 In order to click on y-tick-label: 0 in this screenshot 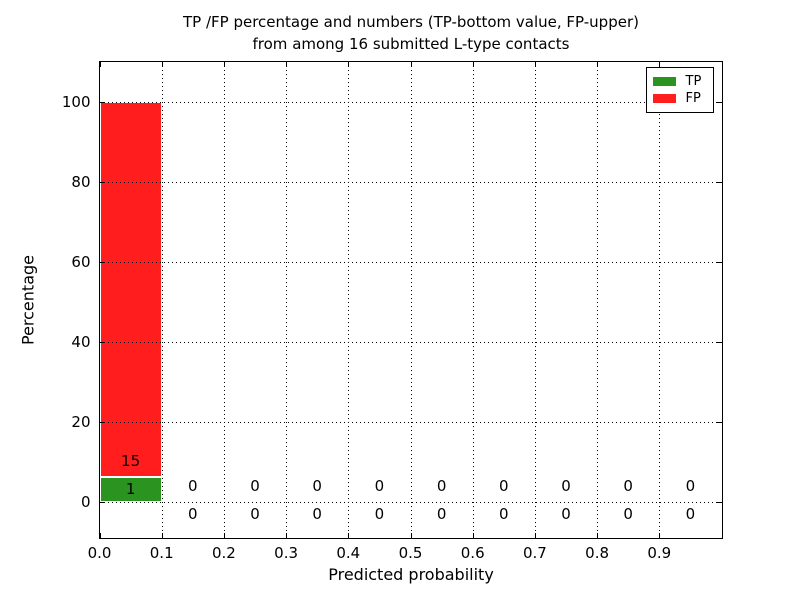, I will do `click(85, 501)`.